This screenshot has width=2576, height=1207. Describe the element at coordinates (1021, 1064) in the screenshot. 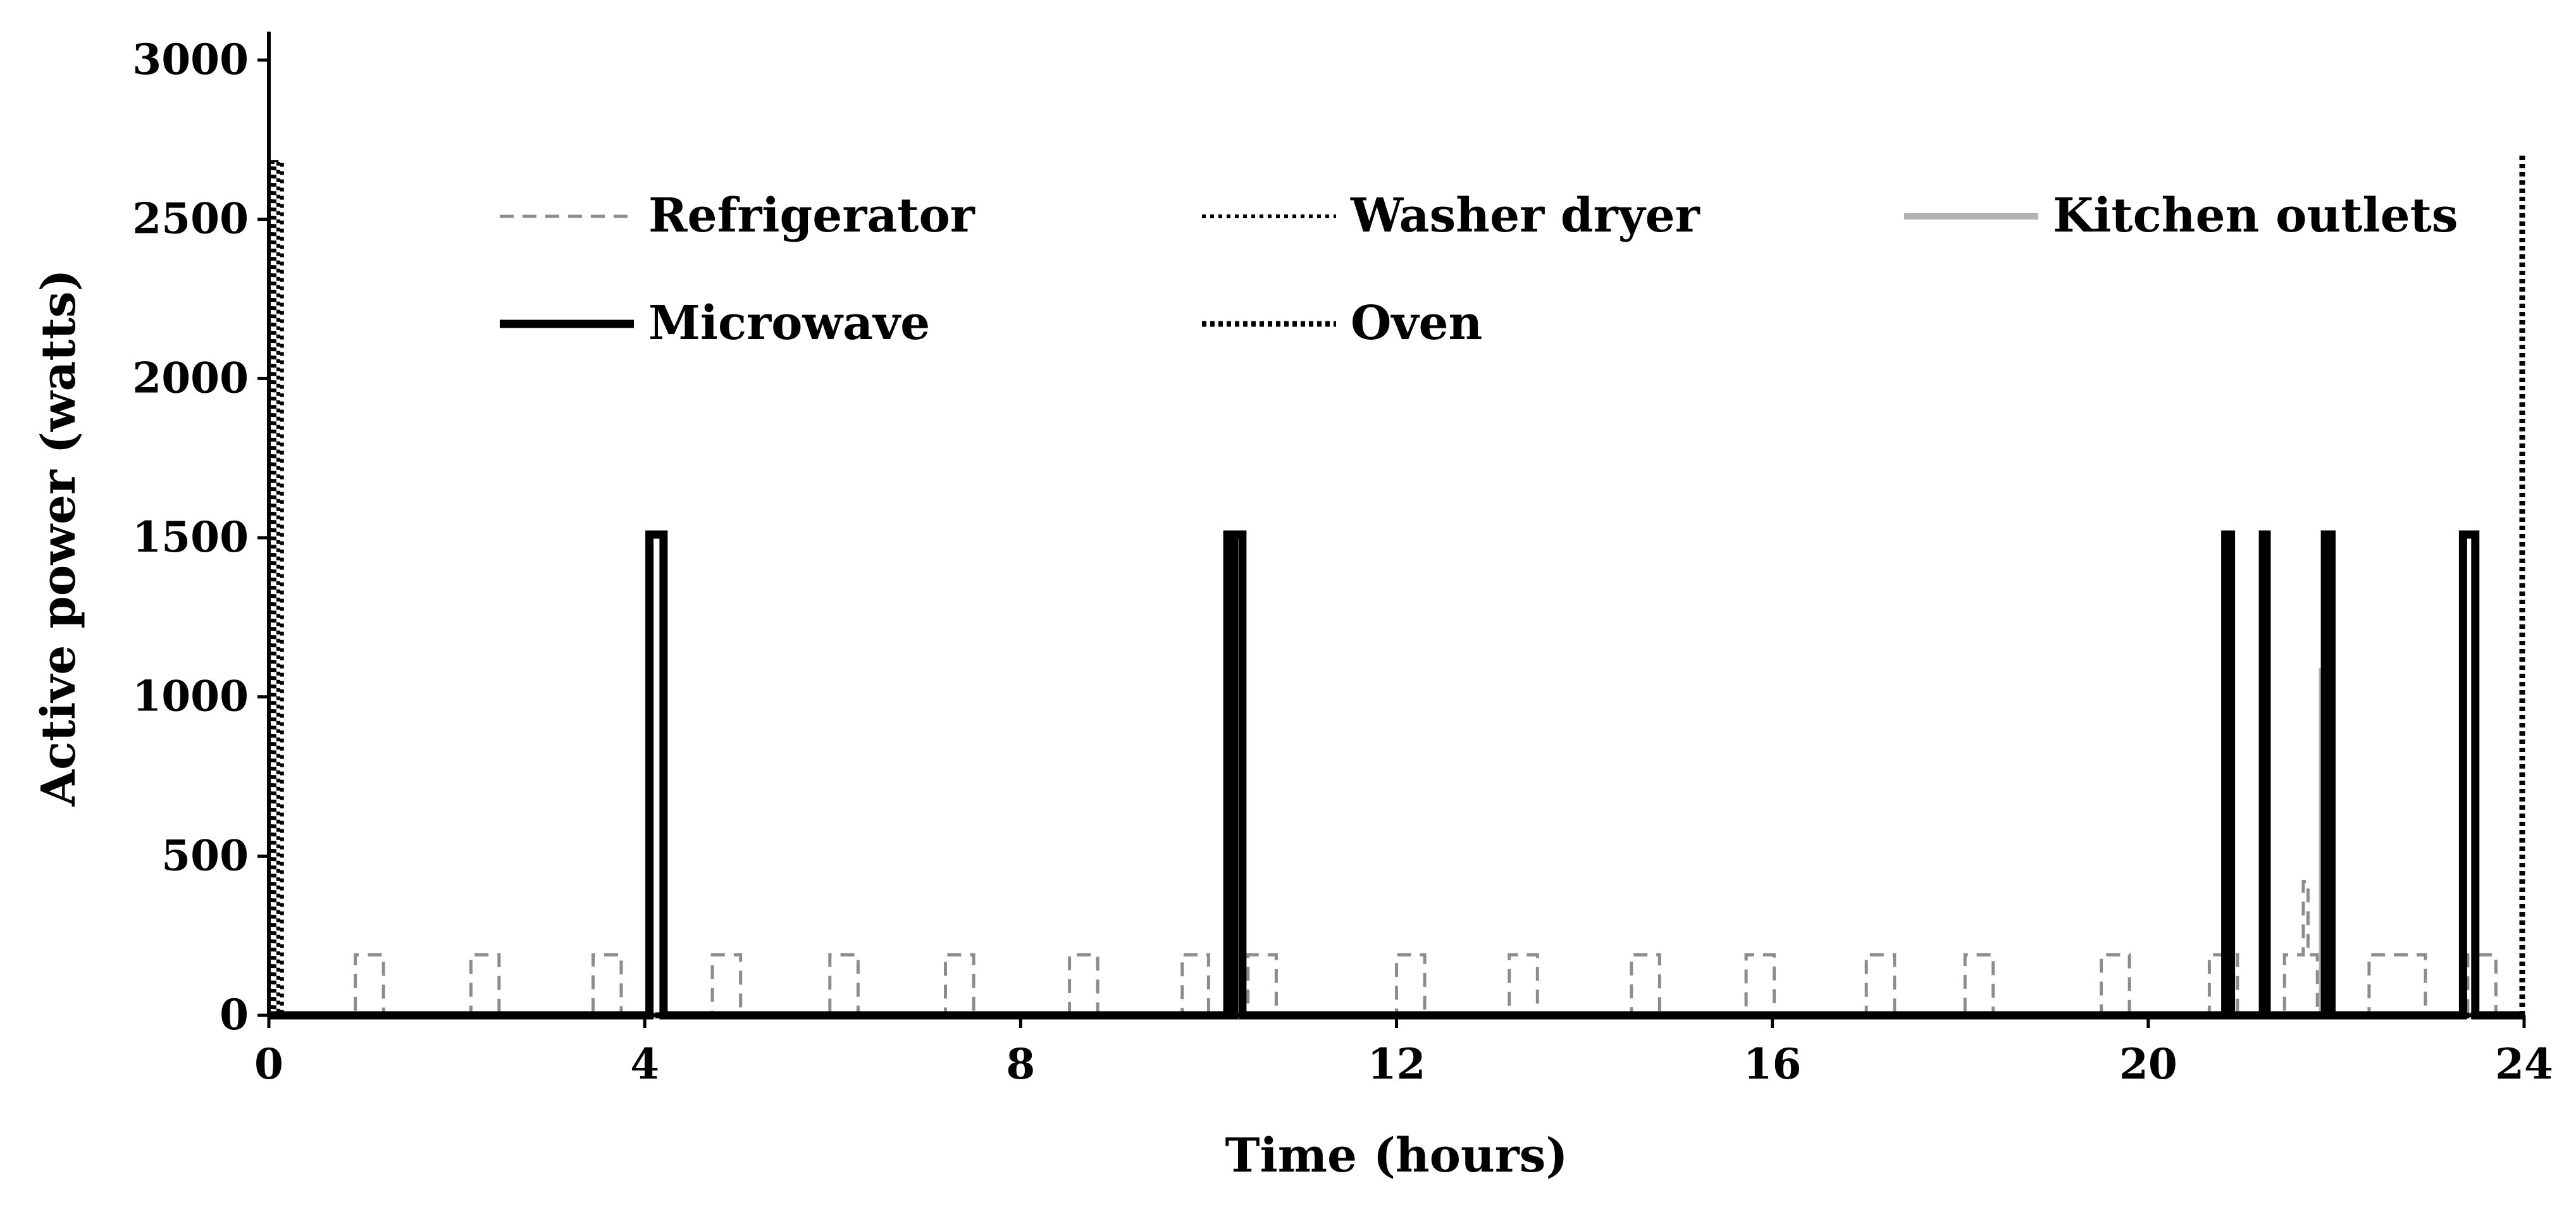

I see `x-tick-label: 8` at that location.